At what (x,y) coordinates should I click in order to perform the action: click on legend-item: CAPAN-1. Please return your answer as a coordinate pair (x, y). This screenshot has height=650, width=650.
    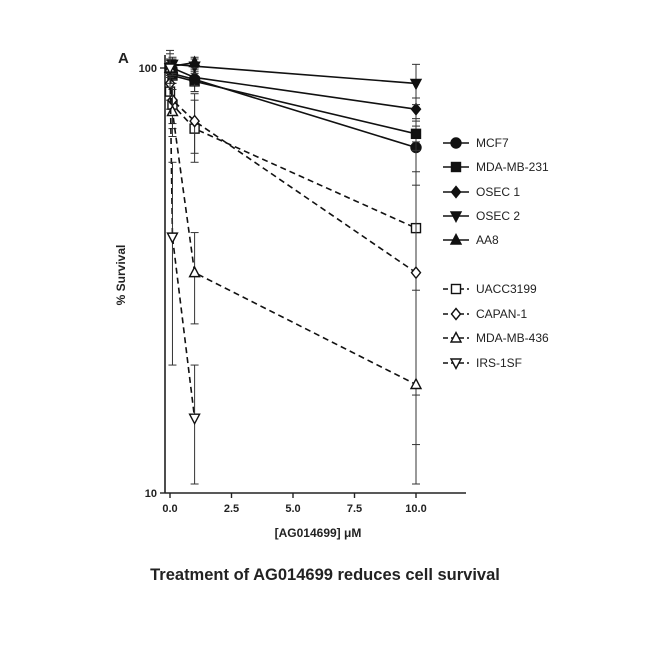
    Looking at the image, I should click on (485, 314).